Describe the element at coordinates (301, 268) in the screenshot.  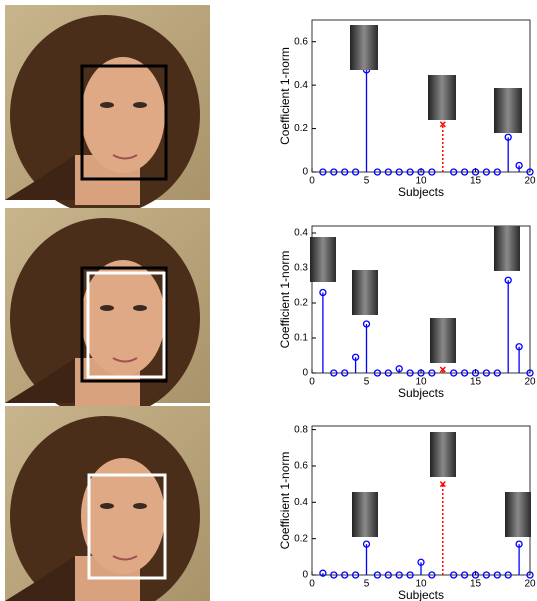
I see `y-tick-label: 0.3` at that location.